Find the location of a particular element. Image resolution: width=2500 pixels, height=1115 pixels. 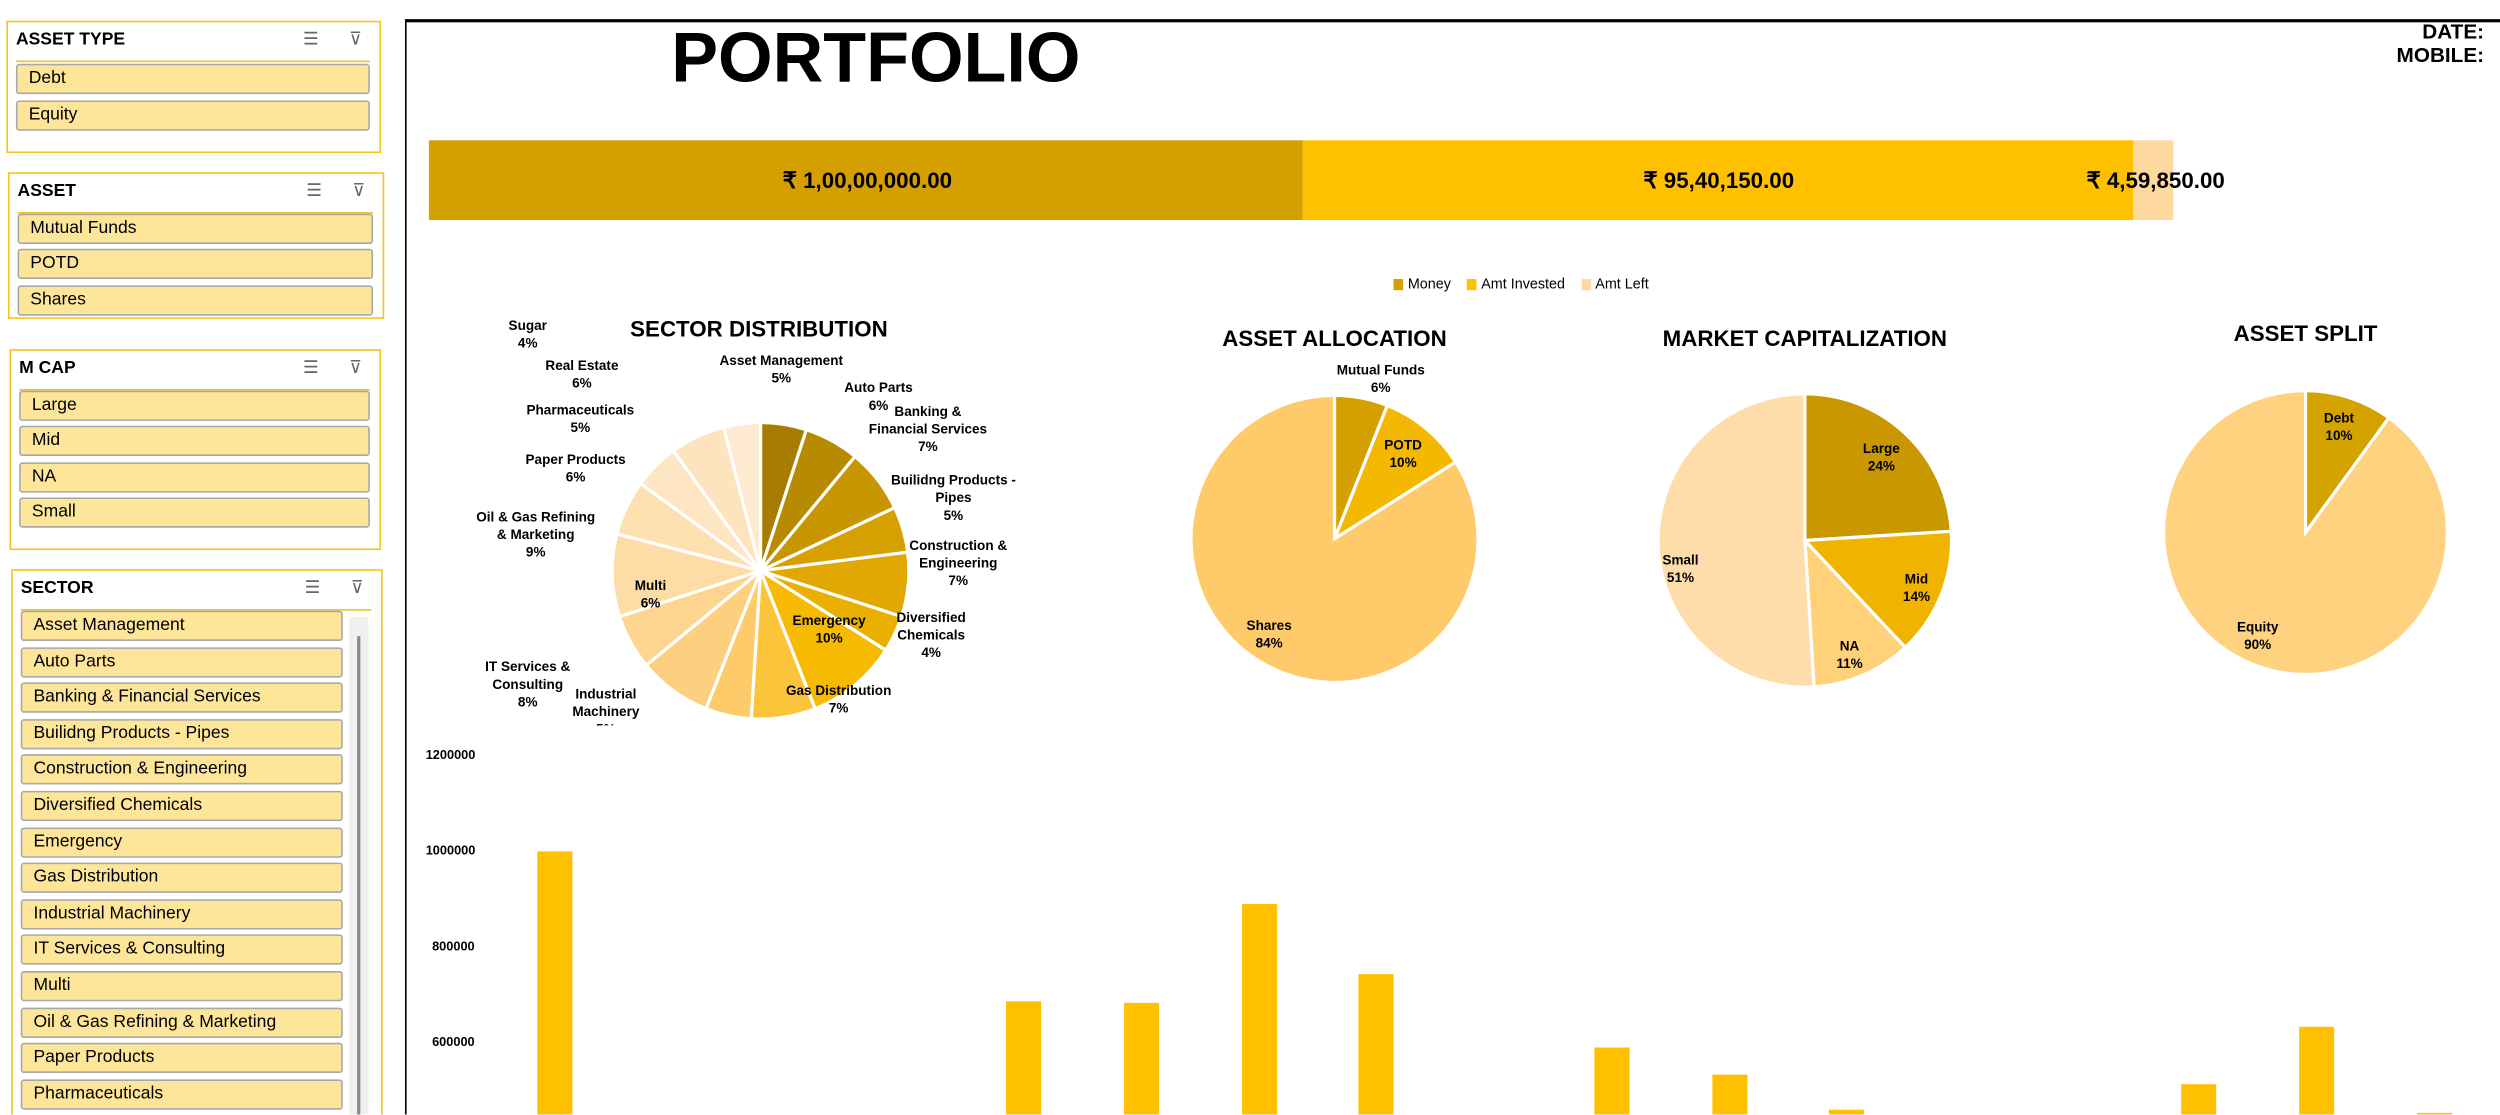

pie-slice-small is located at coordinates (1736, 540).